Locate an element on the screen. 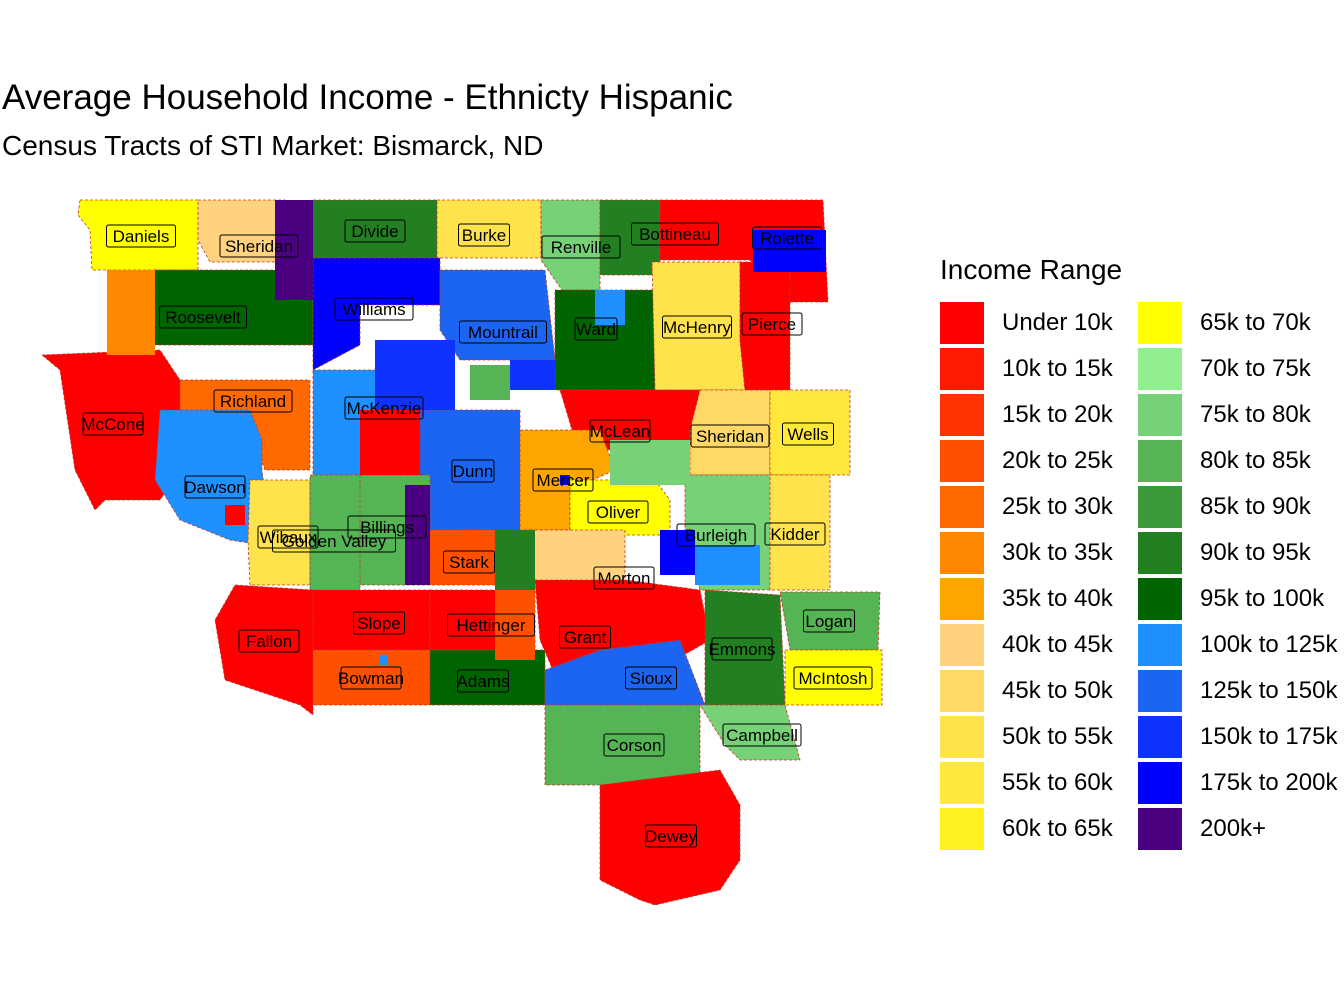  legend-item: 90k to 95k is located at coordinates (1224, 553).